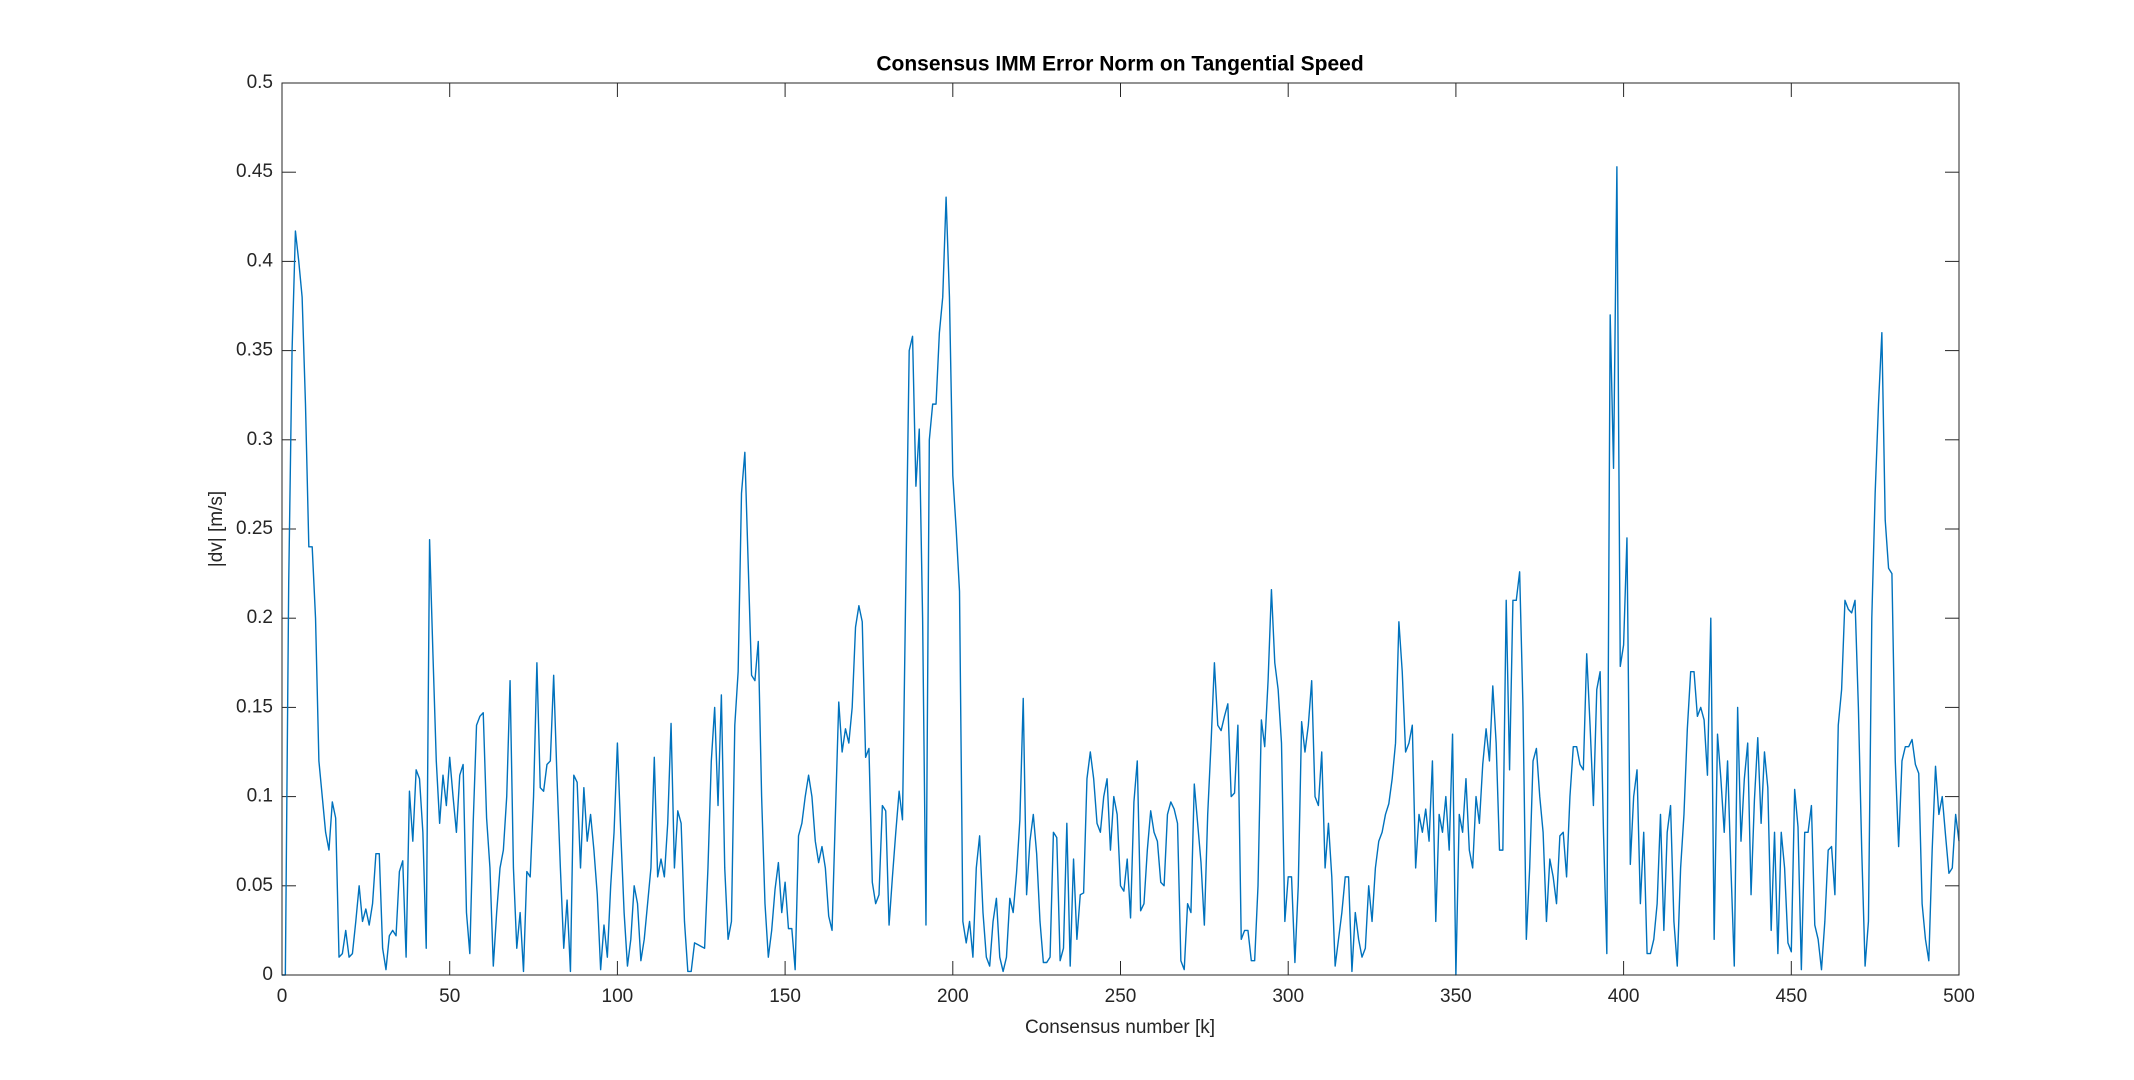 The height and width of the screenshot is (1080, 2134). I want to click on y-tick-label: 0.2, so click(260, 617).